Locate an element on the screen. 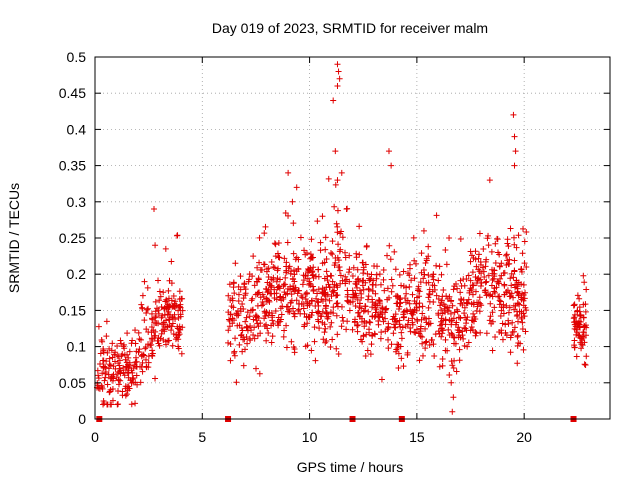 The image size is (640, 480). x-tick-label: 10 is located at coordinates (310, 437).